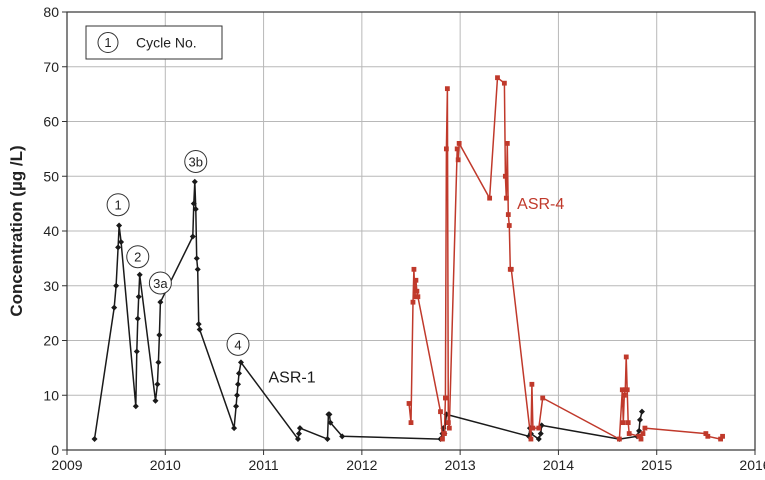 The height and width of the screenshot is (480, 765). I want to click on cycle-annotation: 1, so click(118, 205).